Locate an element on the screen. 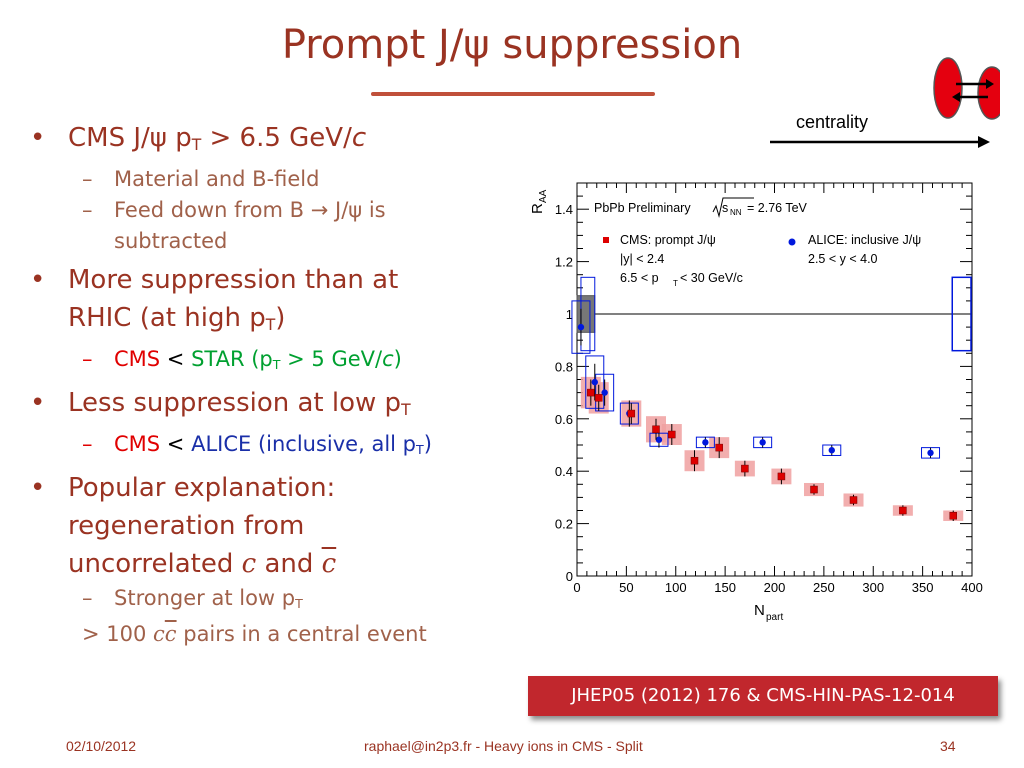  sqrt-s-subscript: NN is located at coordinates (736, 212).